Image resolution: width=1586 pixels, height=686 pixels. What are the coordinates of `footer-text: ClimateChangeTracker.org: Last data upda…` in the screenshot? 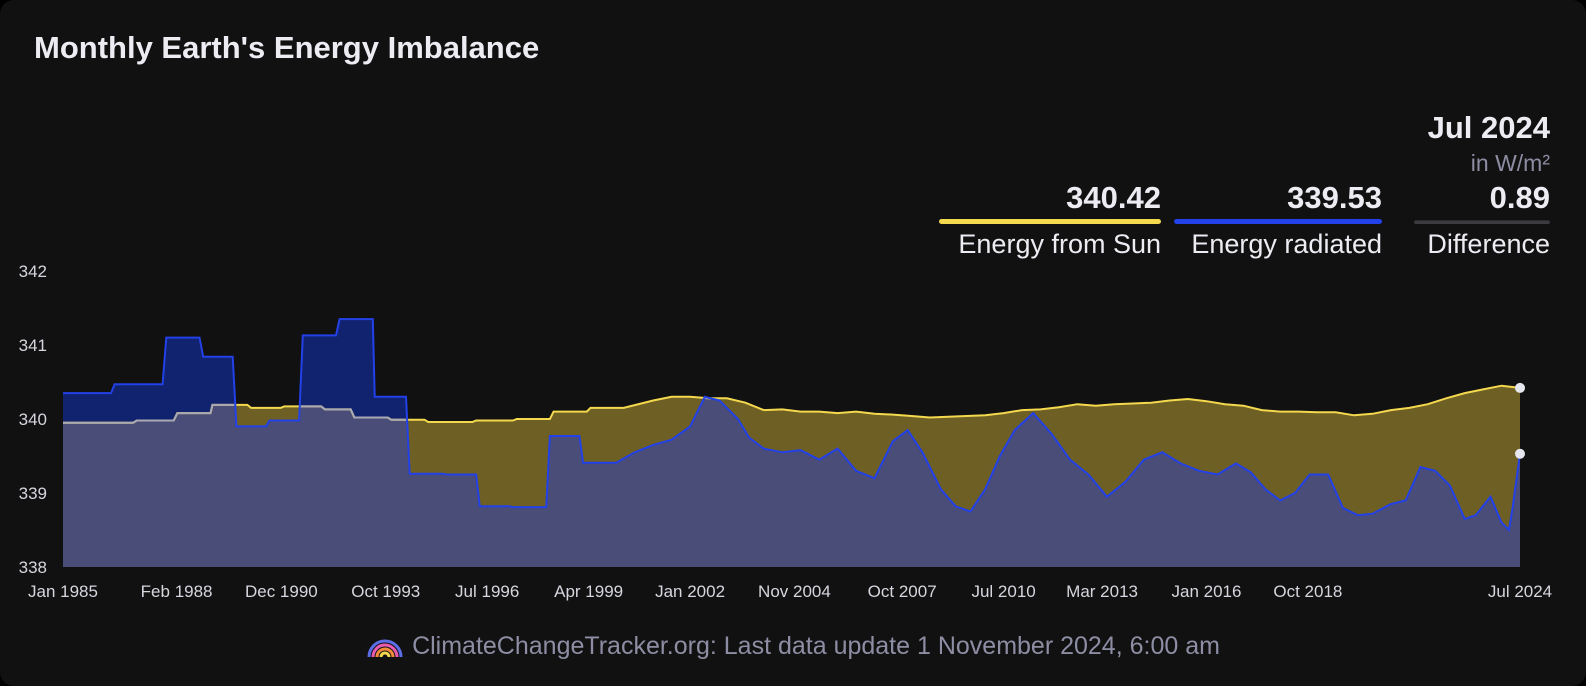 It's located at (816, 646).